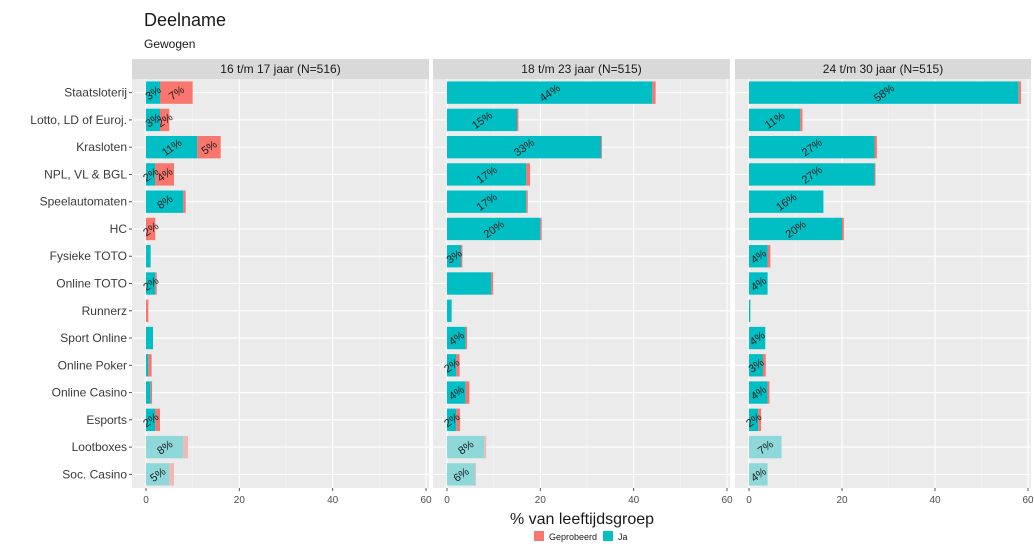 This screenshot has height=548, width=1034. What do you see at coordinates (94, 474) in the screenshot?
I see `category-label: Soc. Casino` at bounding box center [94, 474].